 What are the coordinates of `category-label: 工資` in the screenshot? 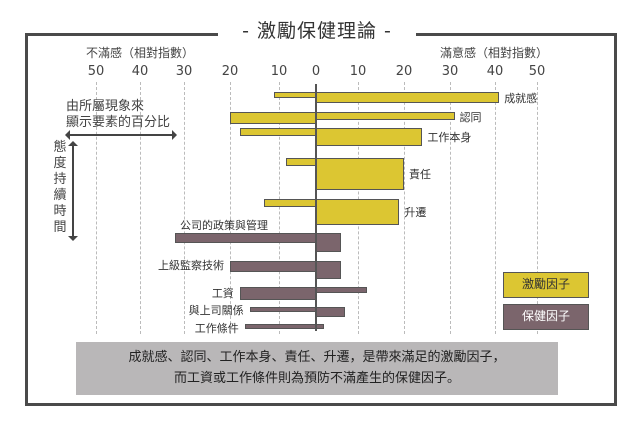 It's located at (222, 293).